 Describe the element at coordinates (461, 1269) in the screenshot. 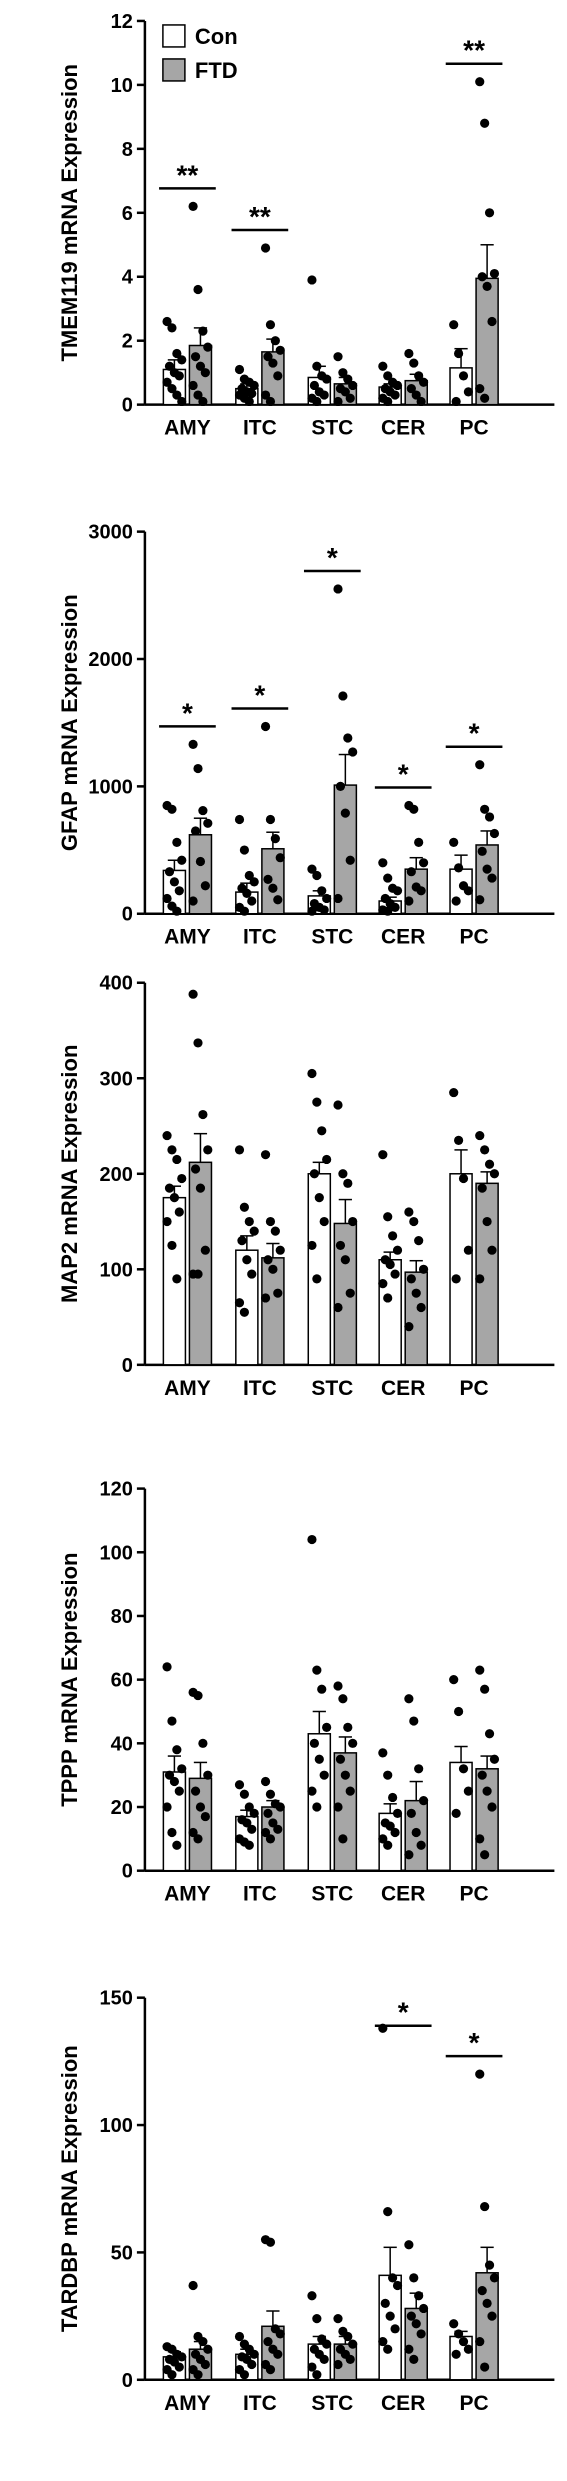

I see `bar-con-pc` at that location.